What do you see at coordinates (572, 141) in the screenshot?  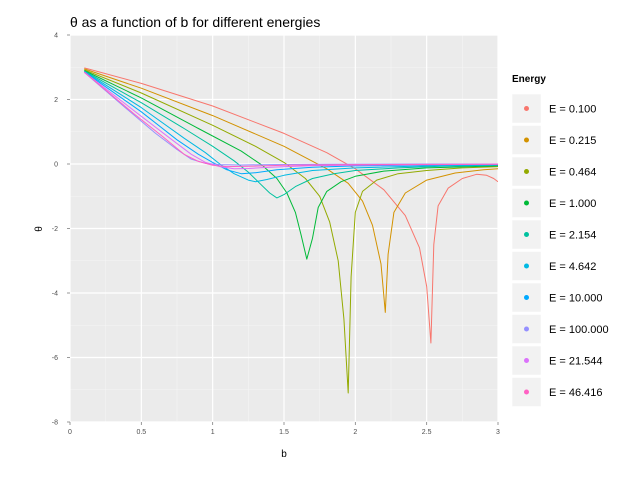 I see `legend-label: E = 0.215` at bounding box center [572, 141].